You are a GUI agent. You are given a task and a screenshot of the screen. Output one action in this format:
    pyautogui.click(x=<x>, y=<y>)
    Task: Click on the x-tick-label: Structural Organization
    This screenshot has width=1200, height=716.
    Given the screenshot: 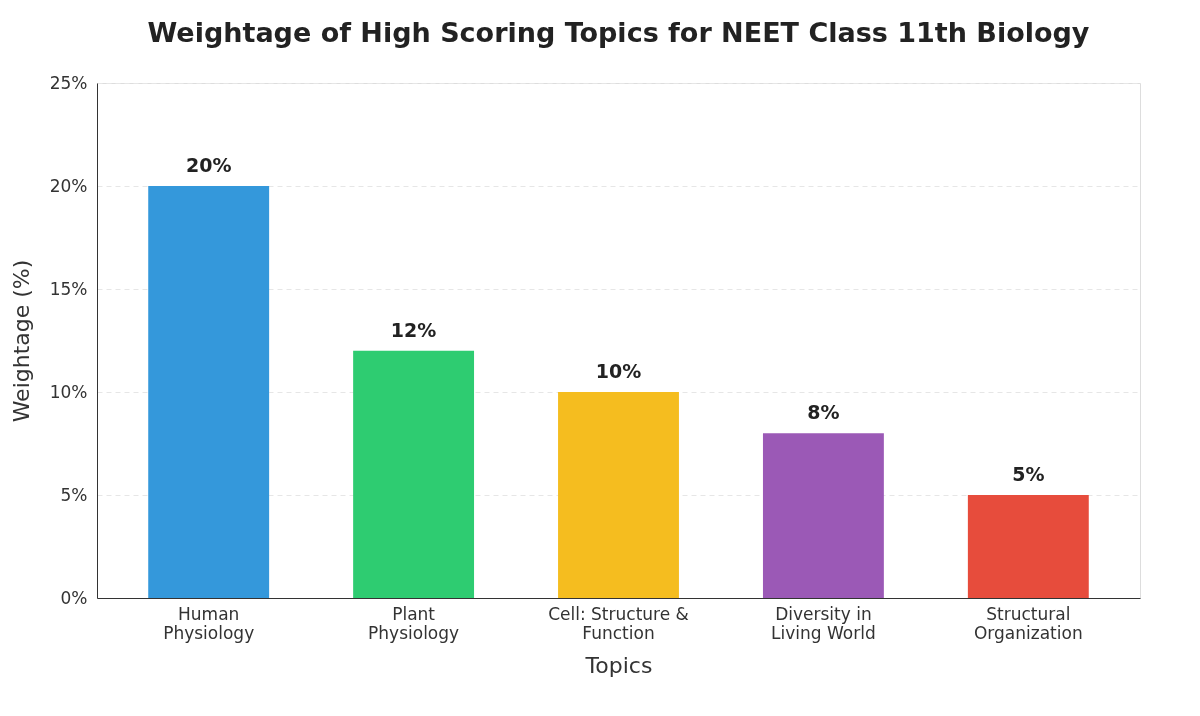 What is the action you would take?
    pyautogui.click(x=1028, y=623)
    